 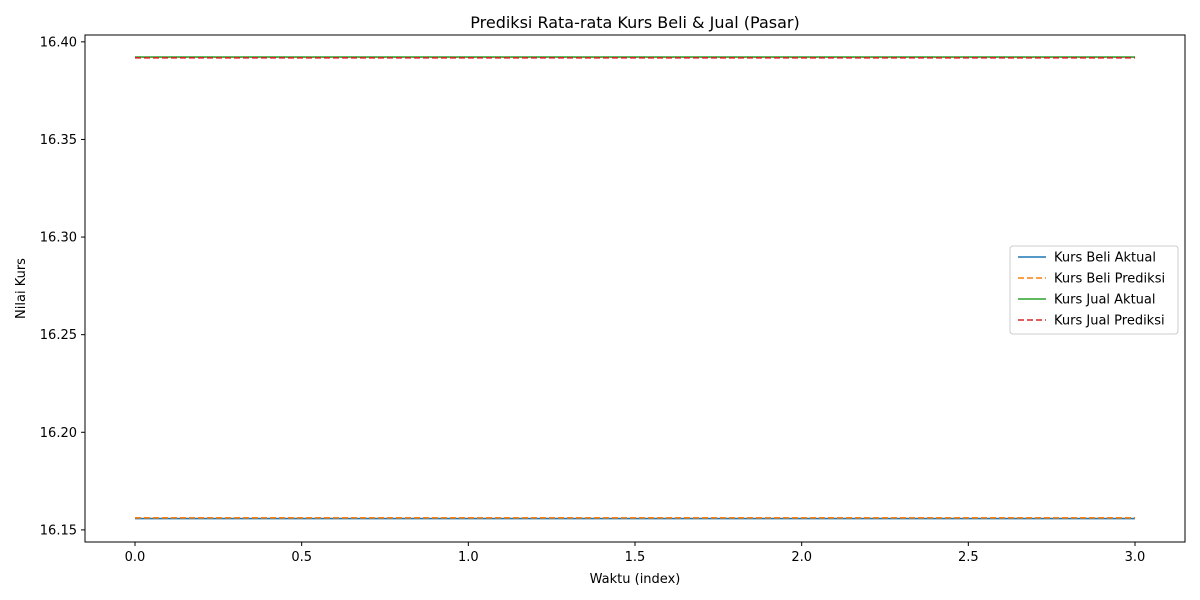 I want to click on x-tick-label: 2.5, so click(x=968, y=557).